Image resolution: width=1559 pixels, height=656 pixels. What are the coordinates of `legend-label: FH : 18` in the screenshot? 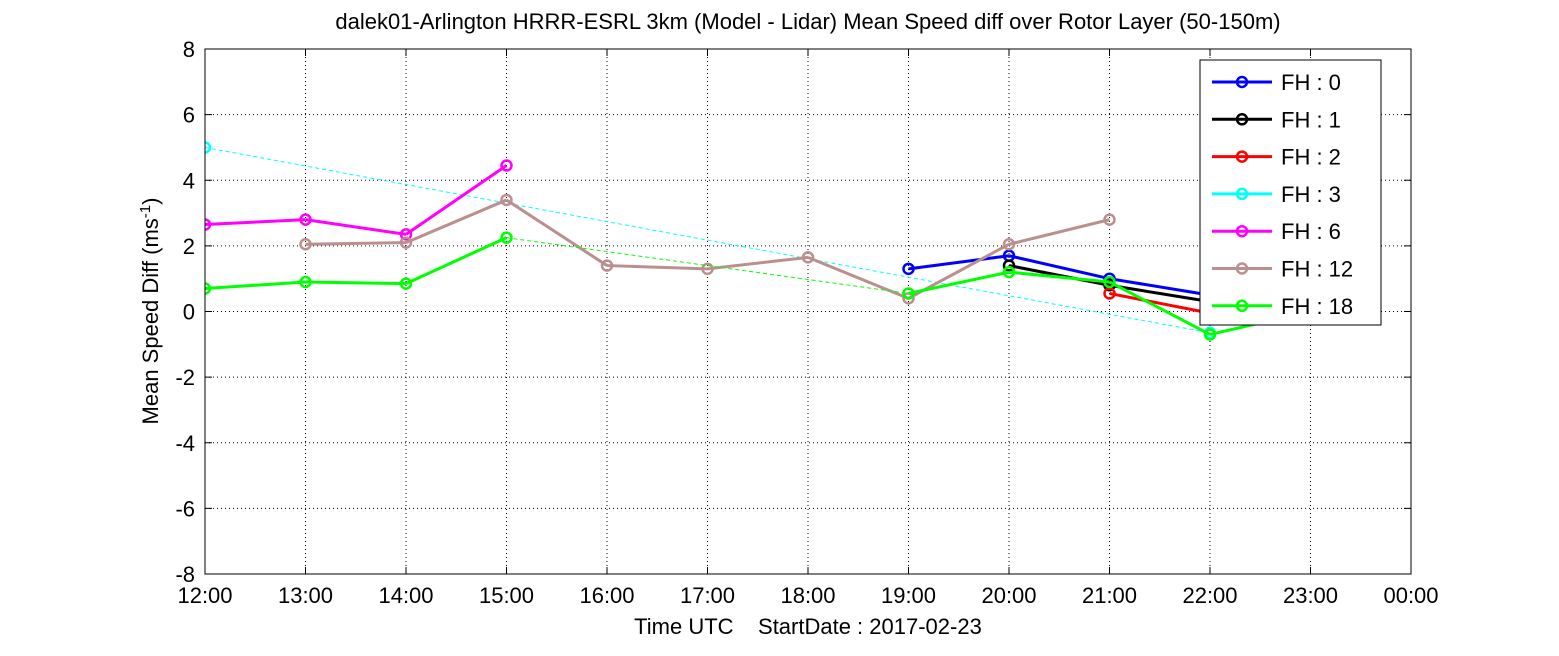 It's located at (1317, 306).